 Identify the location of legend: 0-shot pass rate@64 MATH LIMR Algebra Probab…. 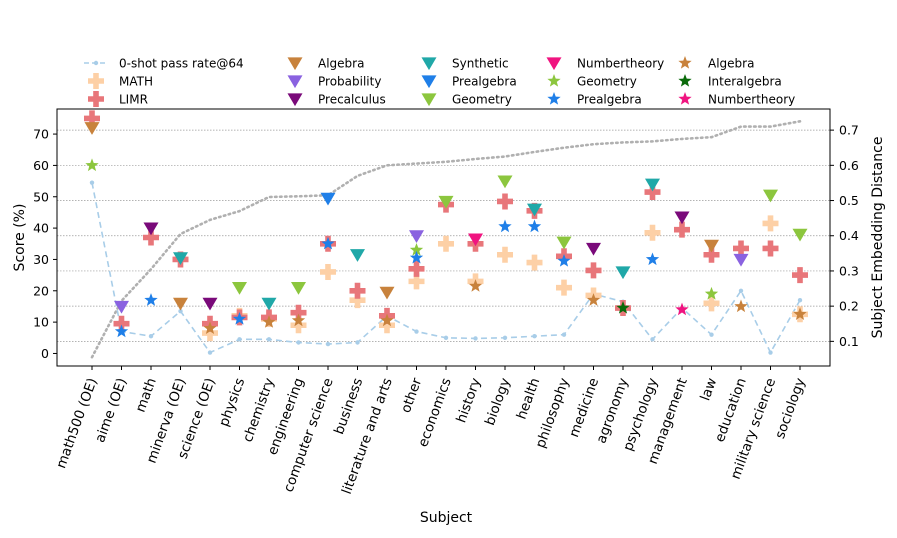
(439, 81).